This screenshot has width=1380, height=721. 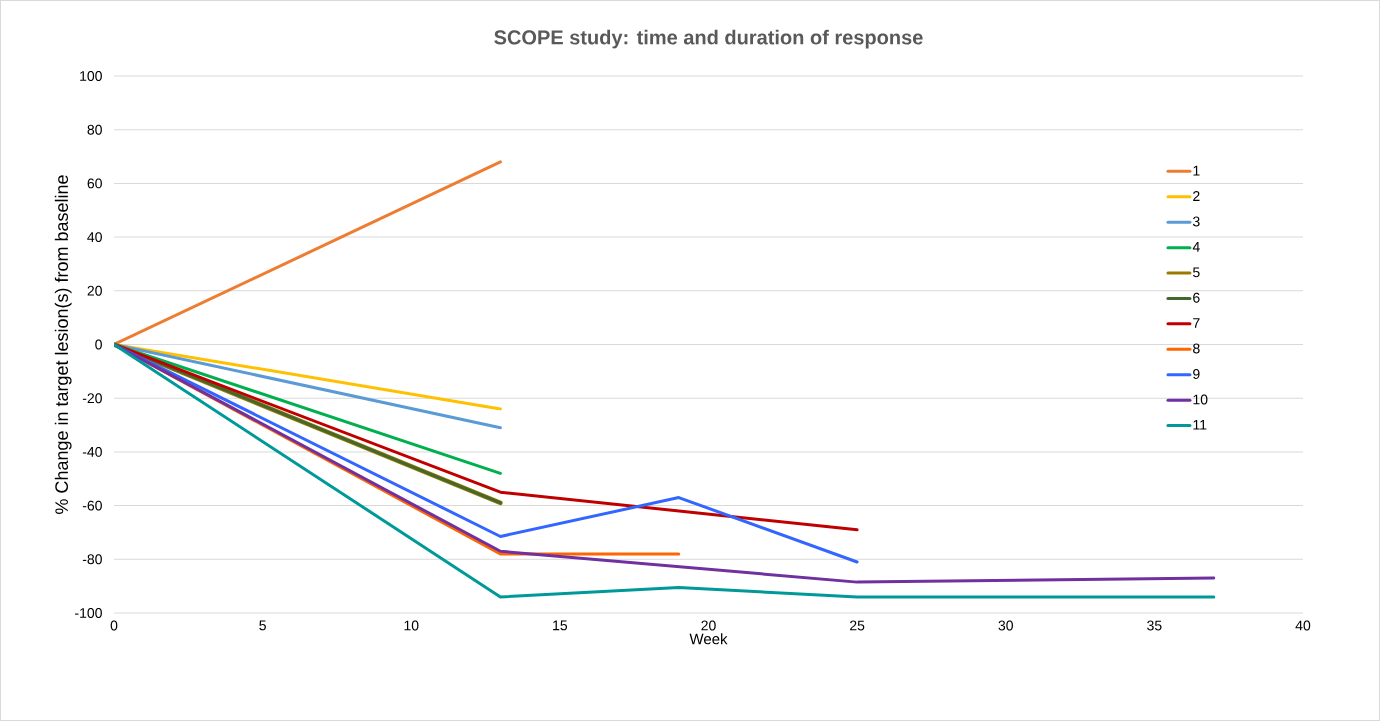 What do you see at coordinates (92, 451) in the screenshot?
I see `y-tick-label: -40` at bounding box center [92, 451].